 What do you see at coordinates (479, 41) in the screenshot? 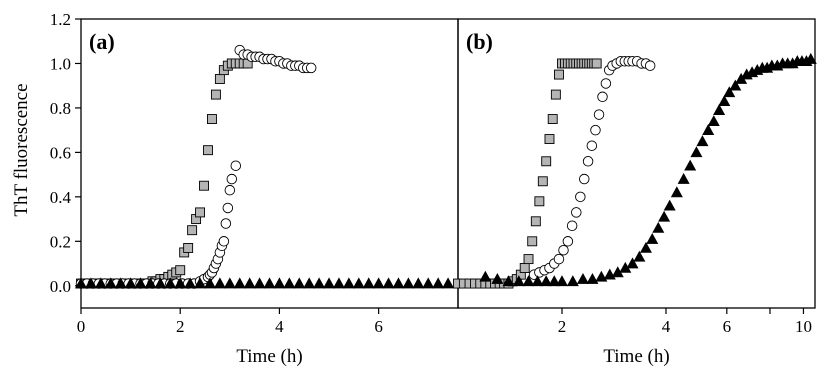
I see `panel-label: (b)` at bounding box center [479, 41].